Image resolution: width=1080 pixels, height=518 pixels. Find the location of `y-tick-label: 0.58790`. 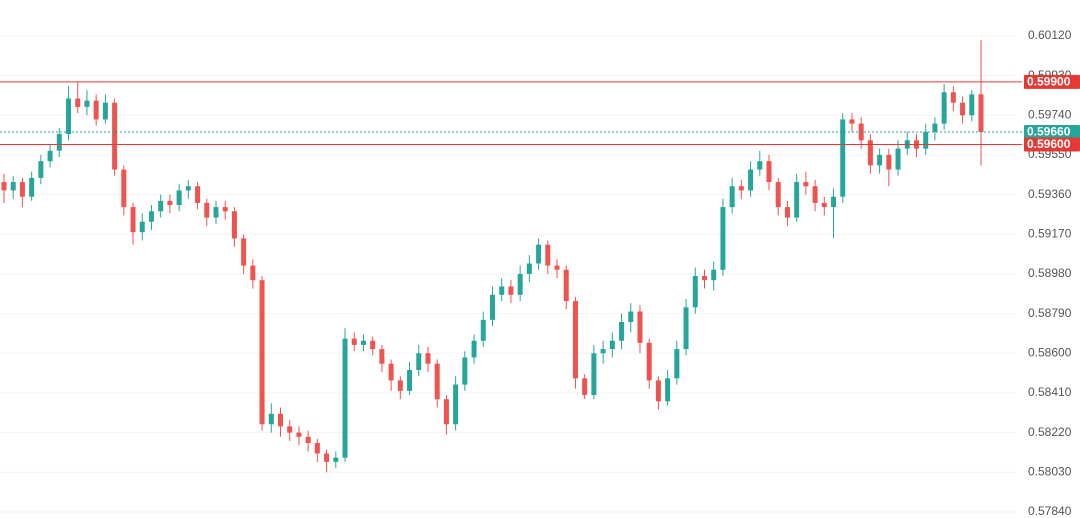

y-tick-label: 0.58790 is located at coordinates (1050, 313).